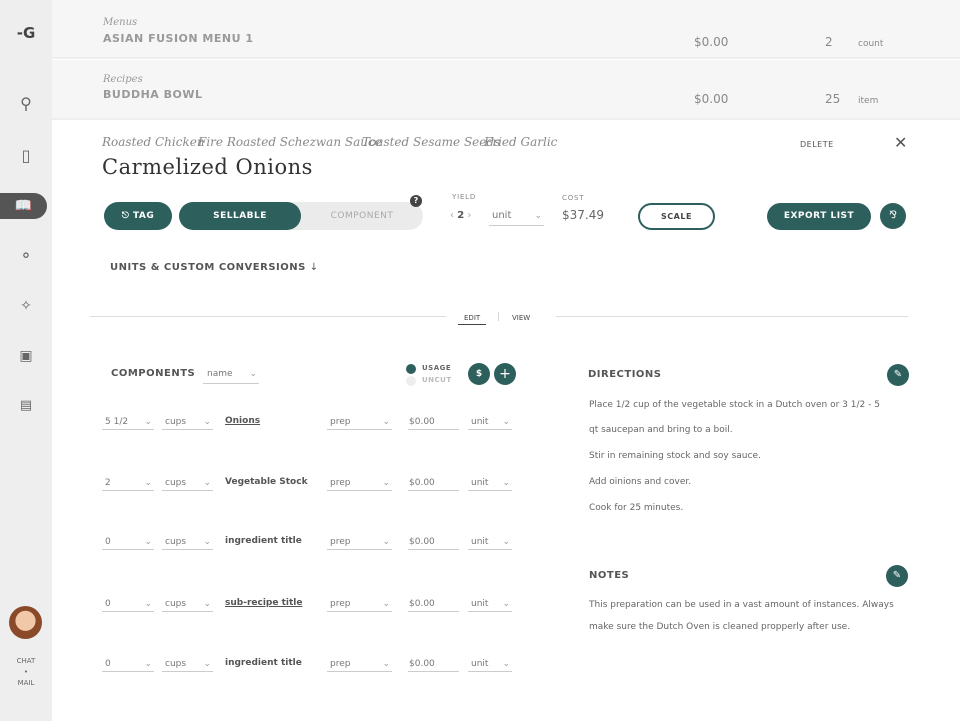 The height and width of the screenshot is (721, 960). What do you see at coordinates (362, 216) in the screenshot?
I see `component-option: COMPONENT` at bounding box center [362, 216].